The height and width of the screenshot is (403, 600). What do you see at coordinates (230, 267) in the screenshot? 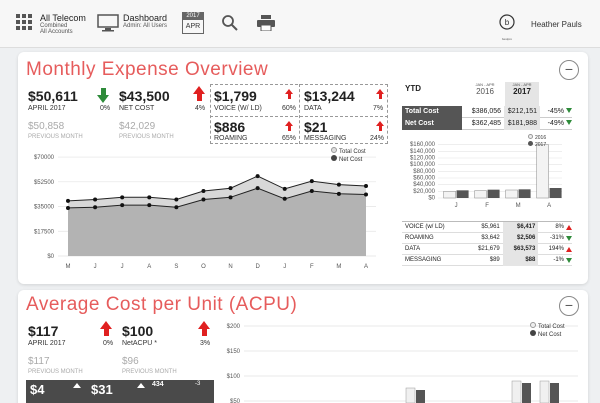
I see `x-tick-label: N` at bounding box center [230, 267].